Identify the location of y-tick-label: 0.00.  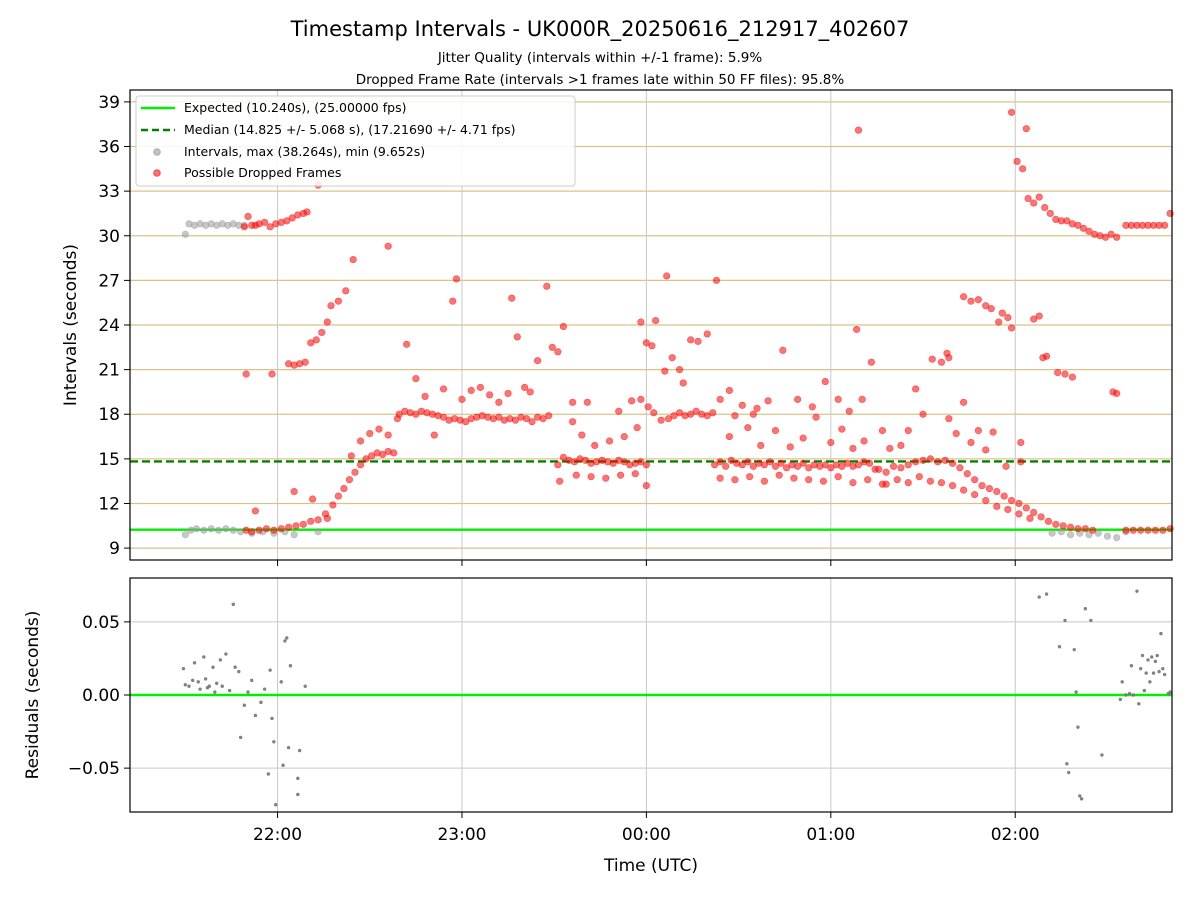
(101, 696).